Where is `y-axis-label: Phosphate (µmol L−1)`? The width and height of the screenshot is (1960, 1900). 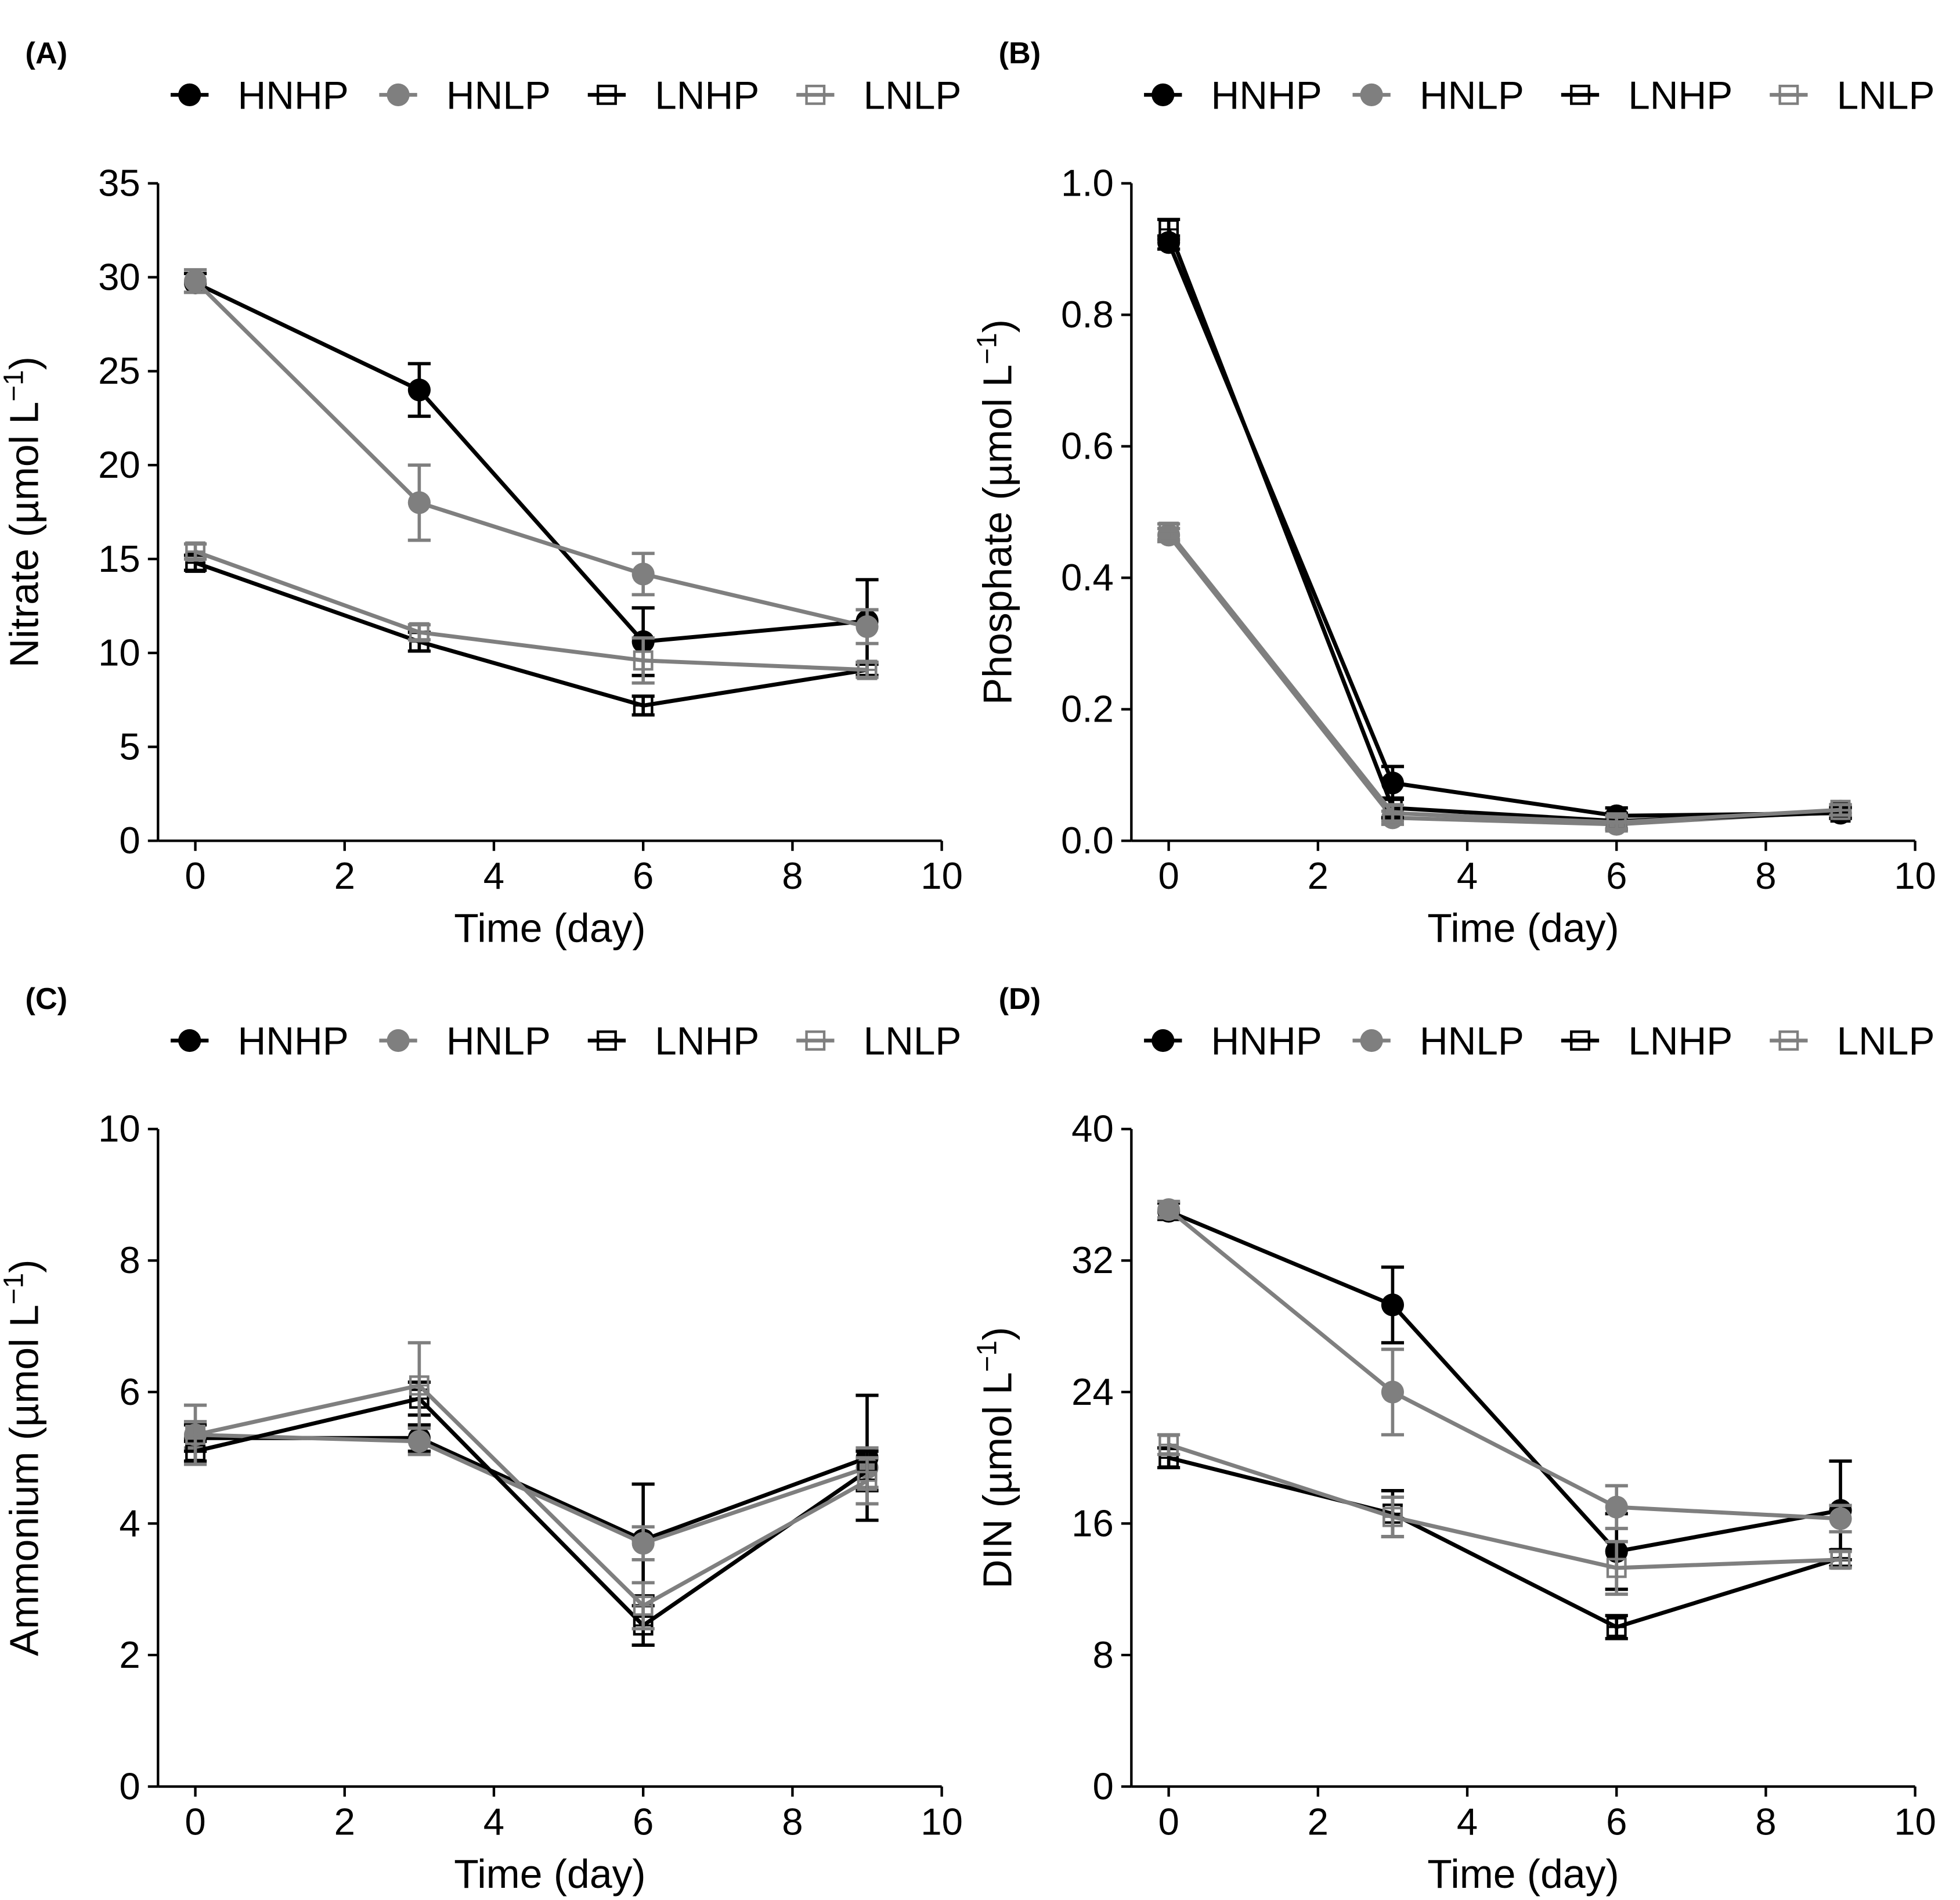 y-axis-label: Phosphate (µmol L−1) is located at coordinates (996, 512).